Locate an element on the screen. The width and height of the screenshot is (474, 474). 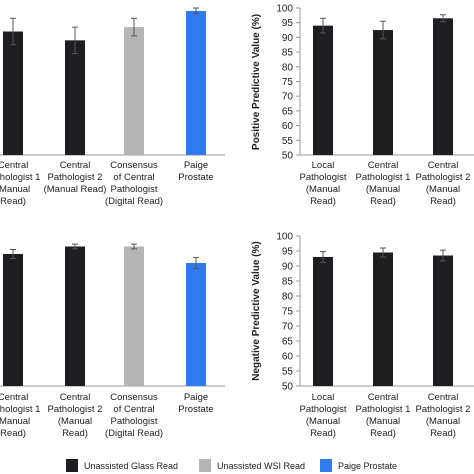
legend-item: Unassisted Glass Read is located at coordinates (122, 465).